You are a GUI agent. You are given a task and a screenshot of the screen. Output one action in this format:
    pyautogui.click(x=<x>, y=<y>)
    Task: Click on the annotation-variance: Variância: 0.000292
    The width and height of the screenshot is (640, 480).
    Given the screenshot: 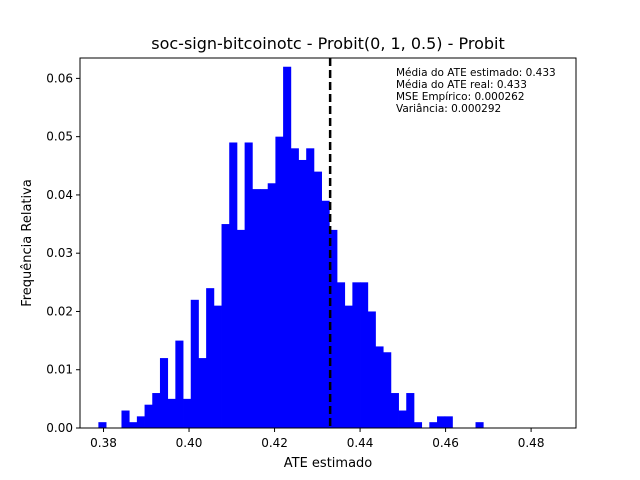 What is the action you would take?
    pyautogui.click(x=448, y=109)
    